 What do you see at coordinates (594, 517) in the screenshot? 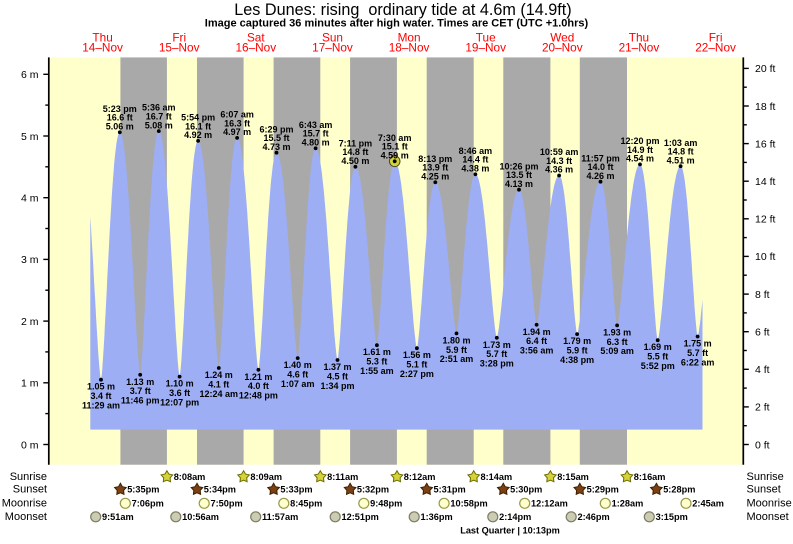
I see `svg-text: 2:46pm` at bounding box center [594, 517].